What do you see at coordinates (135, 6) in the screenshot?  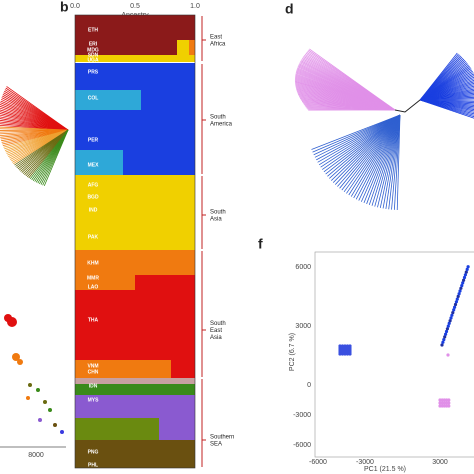 I see `axis-tick-label: 0.5` at bounding box center [135, 6].